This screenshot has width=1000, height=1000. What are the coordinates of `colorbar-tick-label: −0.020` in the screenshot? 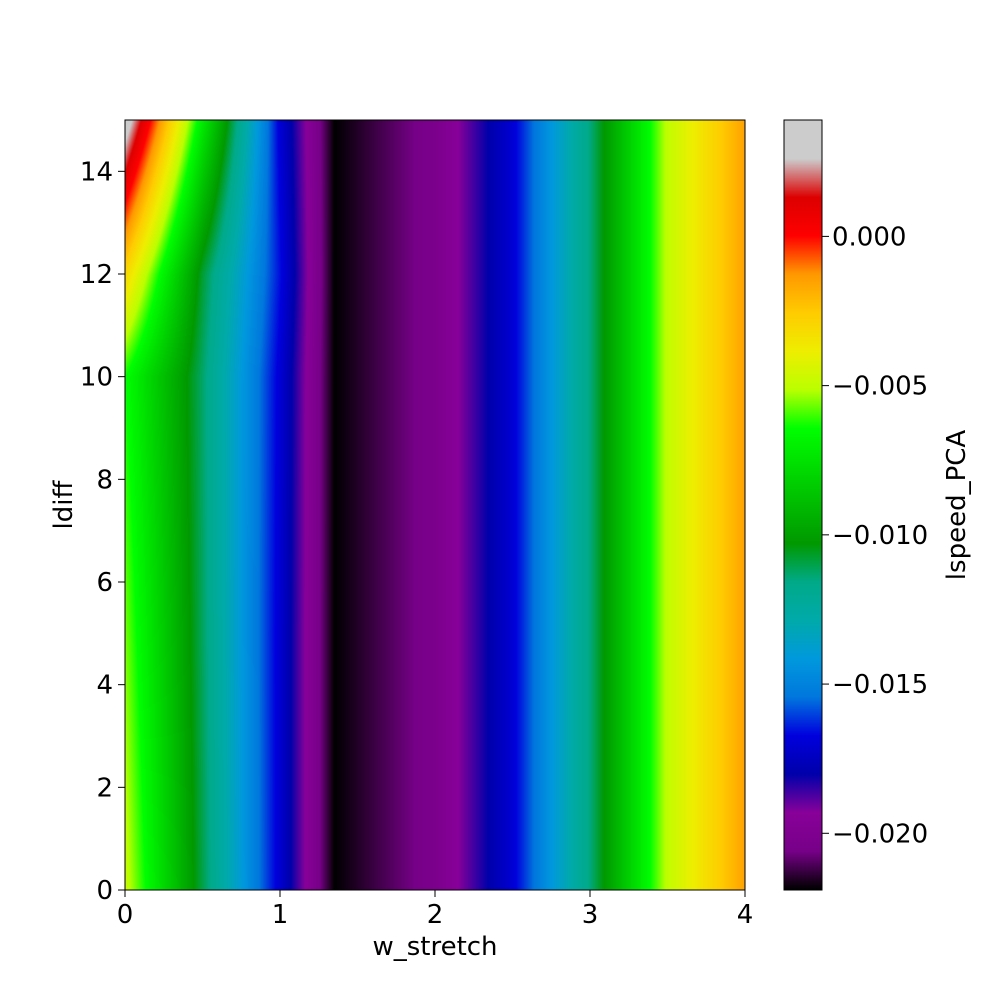 It's located at (880, 834).